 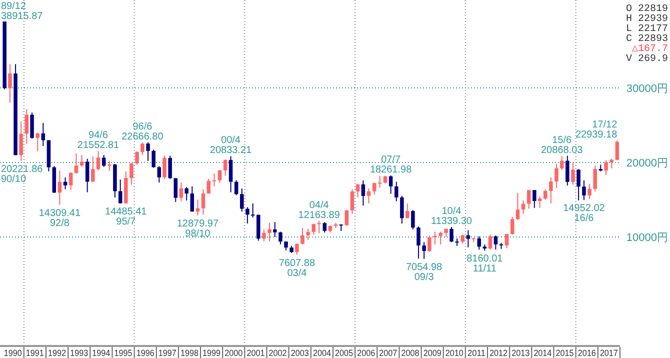 What do you see at coordinates (278, 353) in the screenshot?
I see `x-tick-label: 2002` at bounding box center [278, 353].